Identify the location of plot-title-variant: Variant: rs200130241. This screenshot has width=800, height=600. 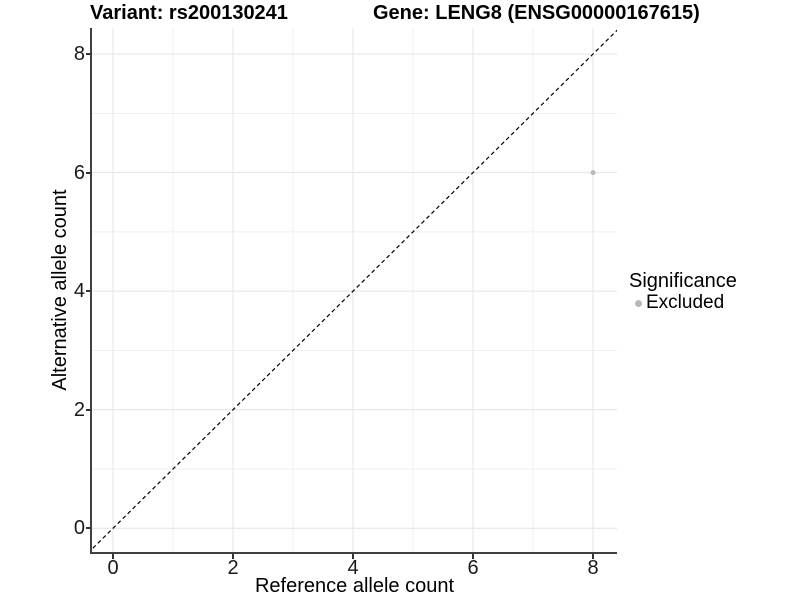
(189, 13).